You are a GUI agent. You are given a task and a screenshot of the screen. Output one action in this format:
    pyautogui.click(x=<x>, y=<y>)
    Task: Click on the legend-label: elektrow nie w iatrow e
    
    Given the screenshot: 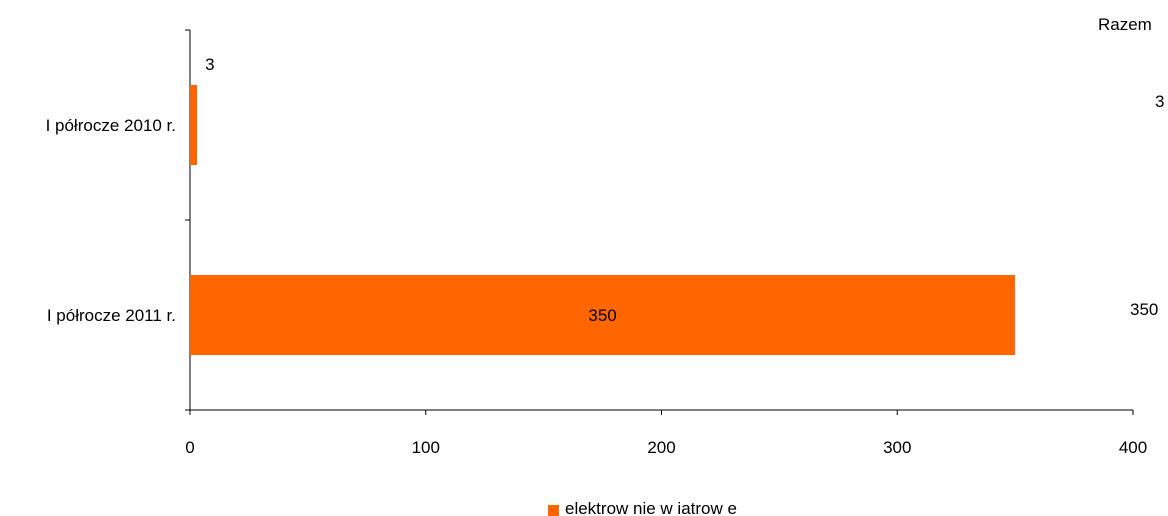 What is the action you would take?
    pyautogui.click(x=651, y=507)
    